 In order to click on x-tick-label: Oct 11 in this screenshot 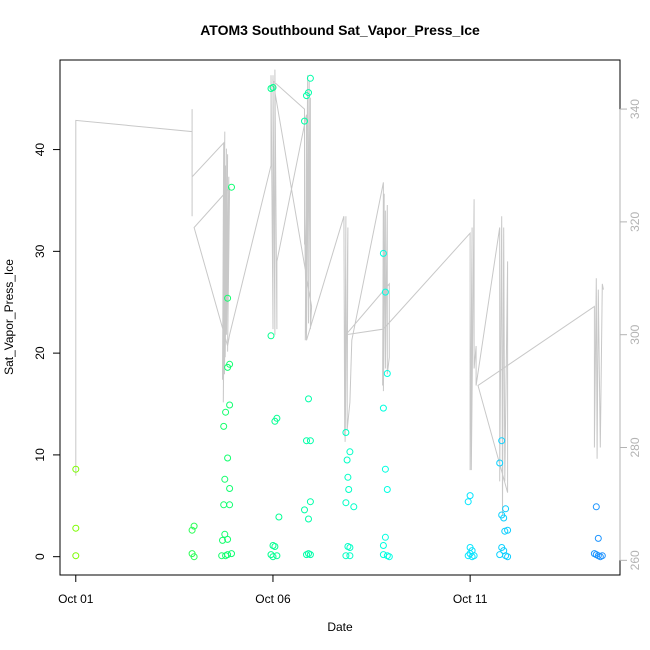, I will do `click(470, 599)`.